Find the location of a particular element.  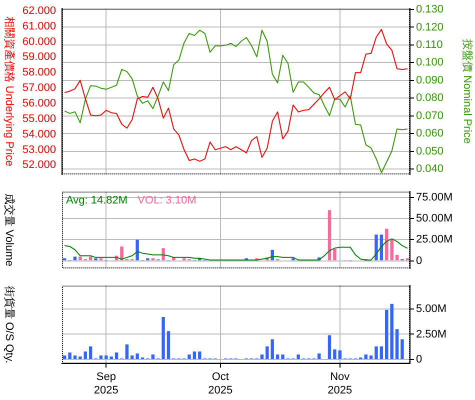

y2-tick-label: 50.00M is located at coordinates (434, 218).